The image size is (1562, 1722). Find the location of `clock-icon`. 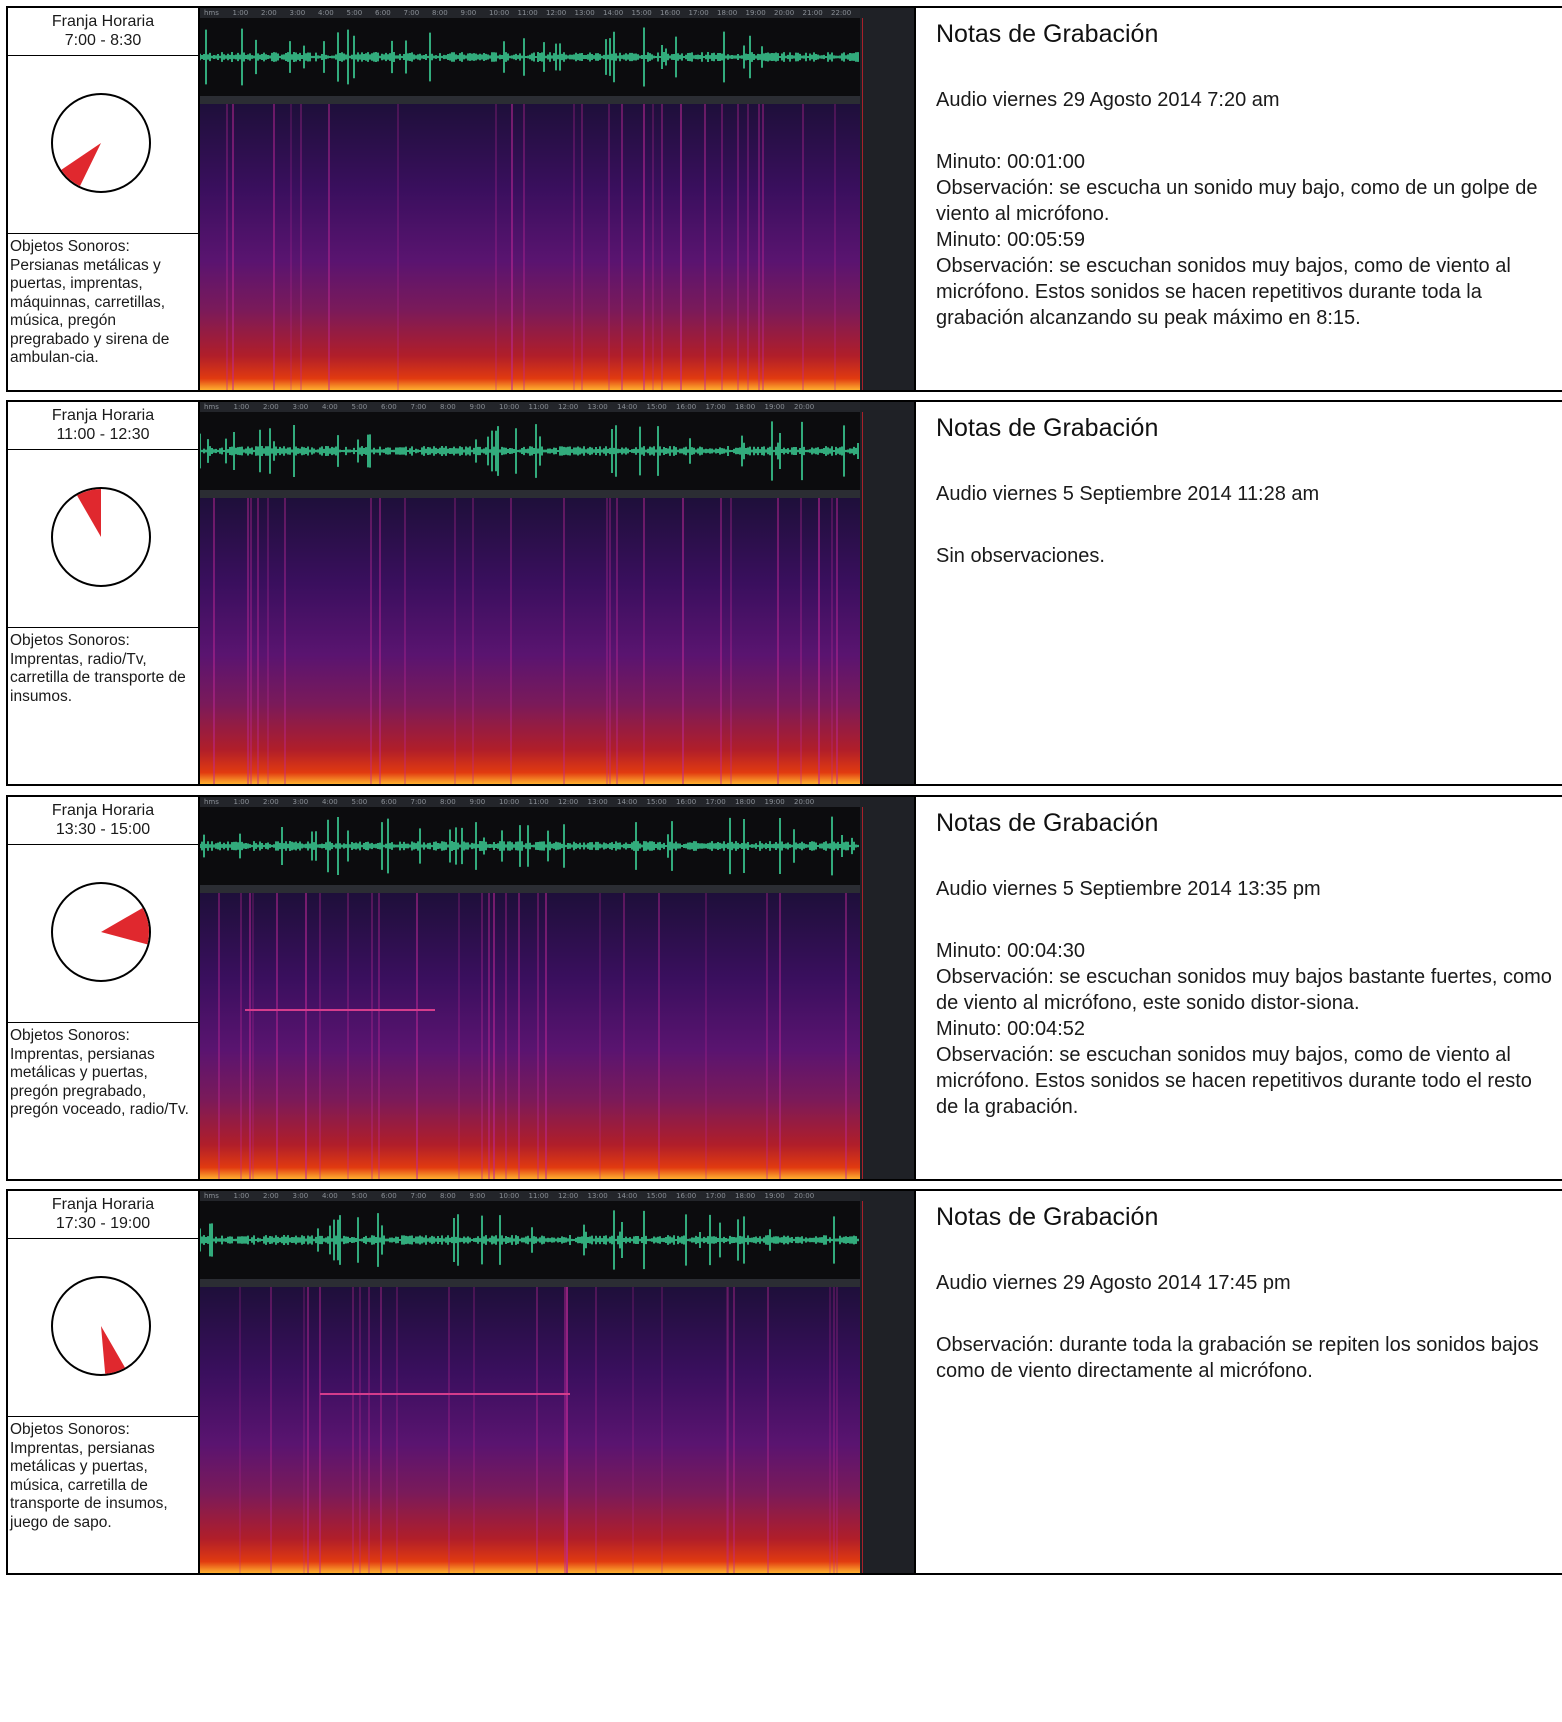

clock-icon is located at coordinates (101, 143).